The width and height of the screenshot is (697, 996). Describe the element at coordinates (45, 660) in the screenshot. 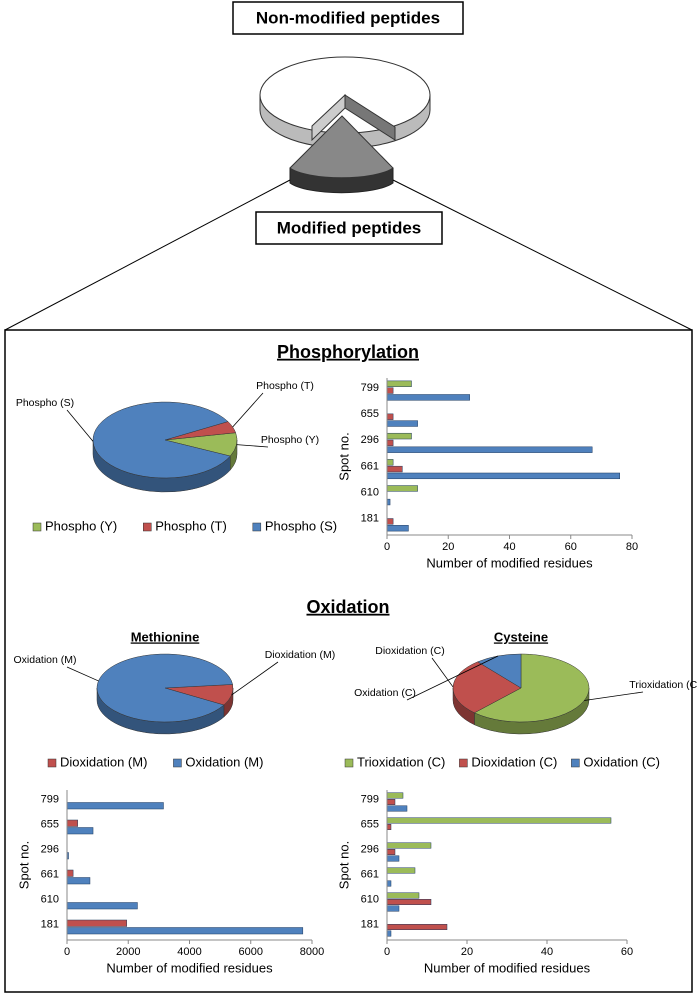

I see `slice-label: Oxidation (M)` at that location.